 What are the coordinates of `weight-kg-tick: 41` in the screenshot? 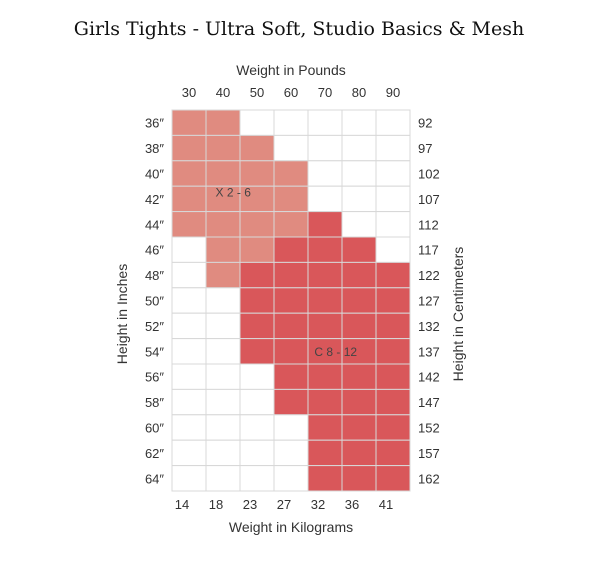 It's located at (386, 504).